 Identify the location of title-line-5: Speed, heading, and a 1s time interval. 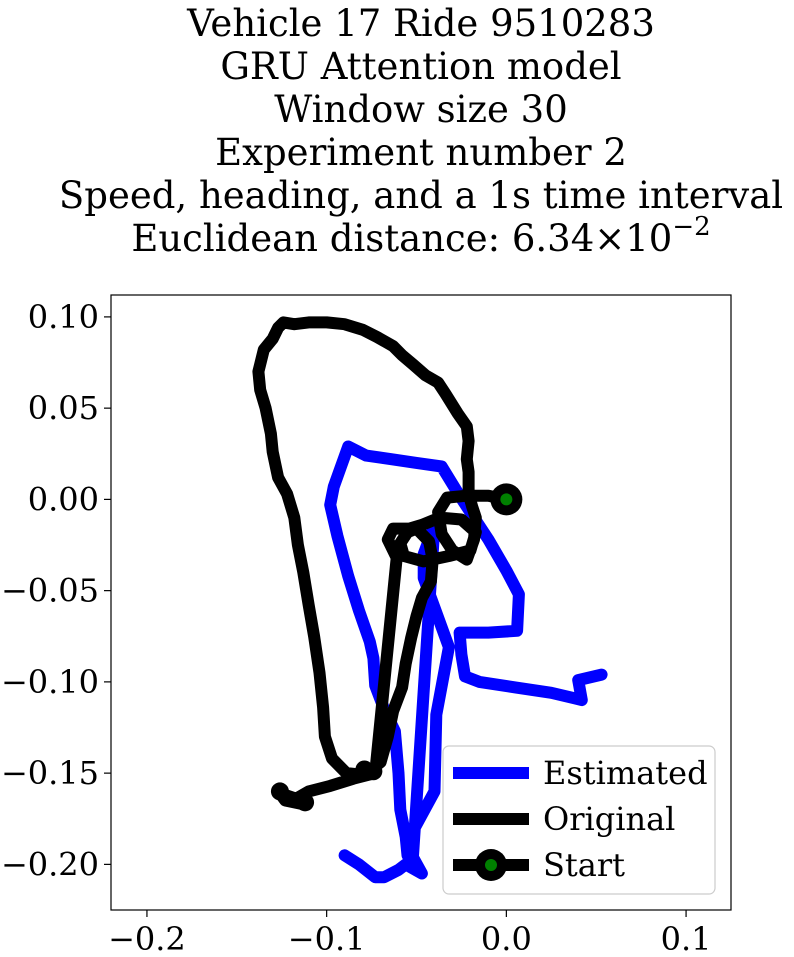
(421, 195).